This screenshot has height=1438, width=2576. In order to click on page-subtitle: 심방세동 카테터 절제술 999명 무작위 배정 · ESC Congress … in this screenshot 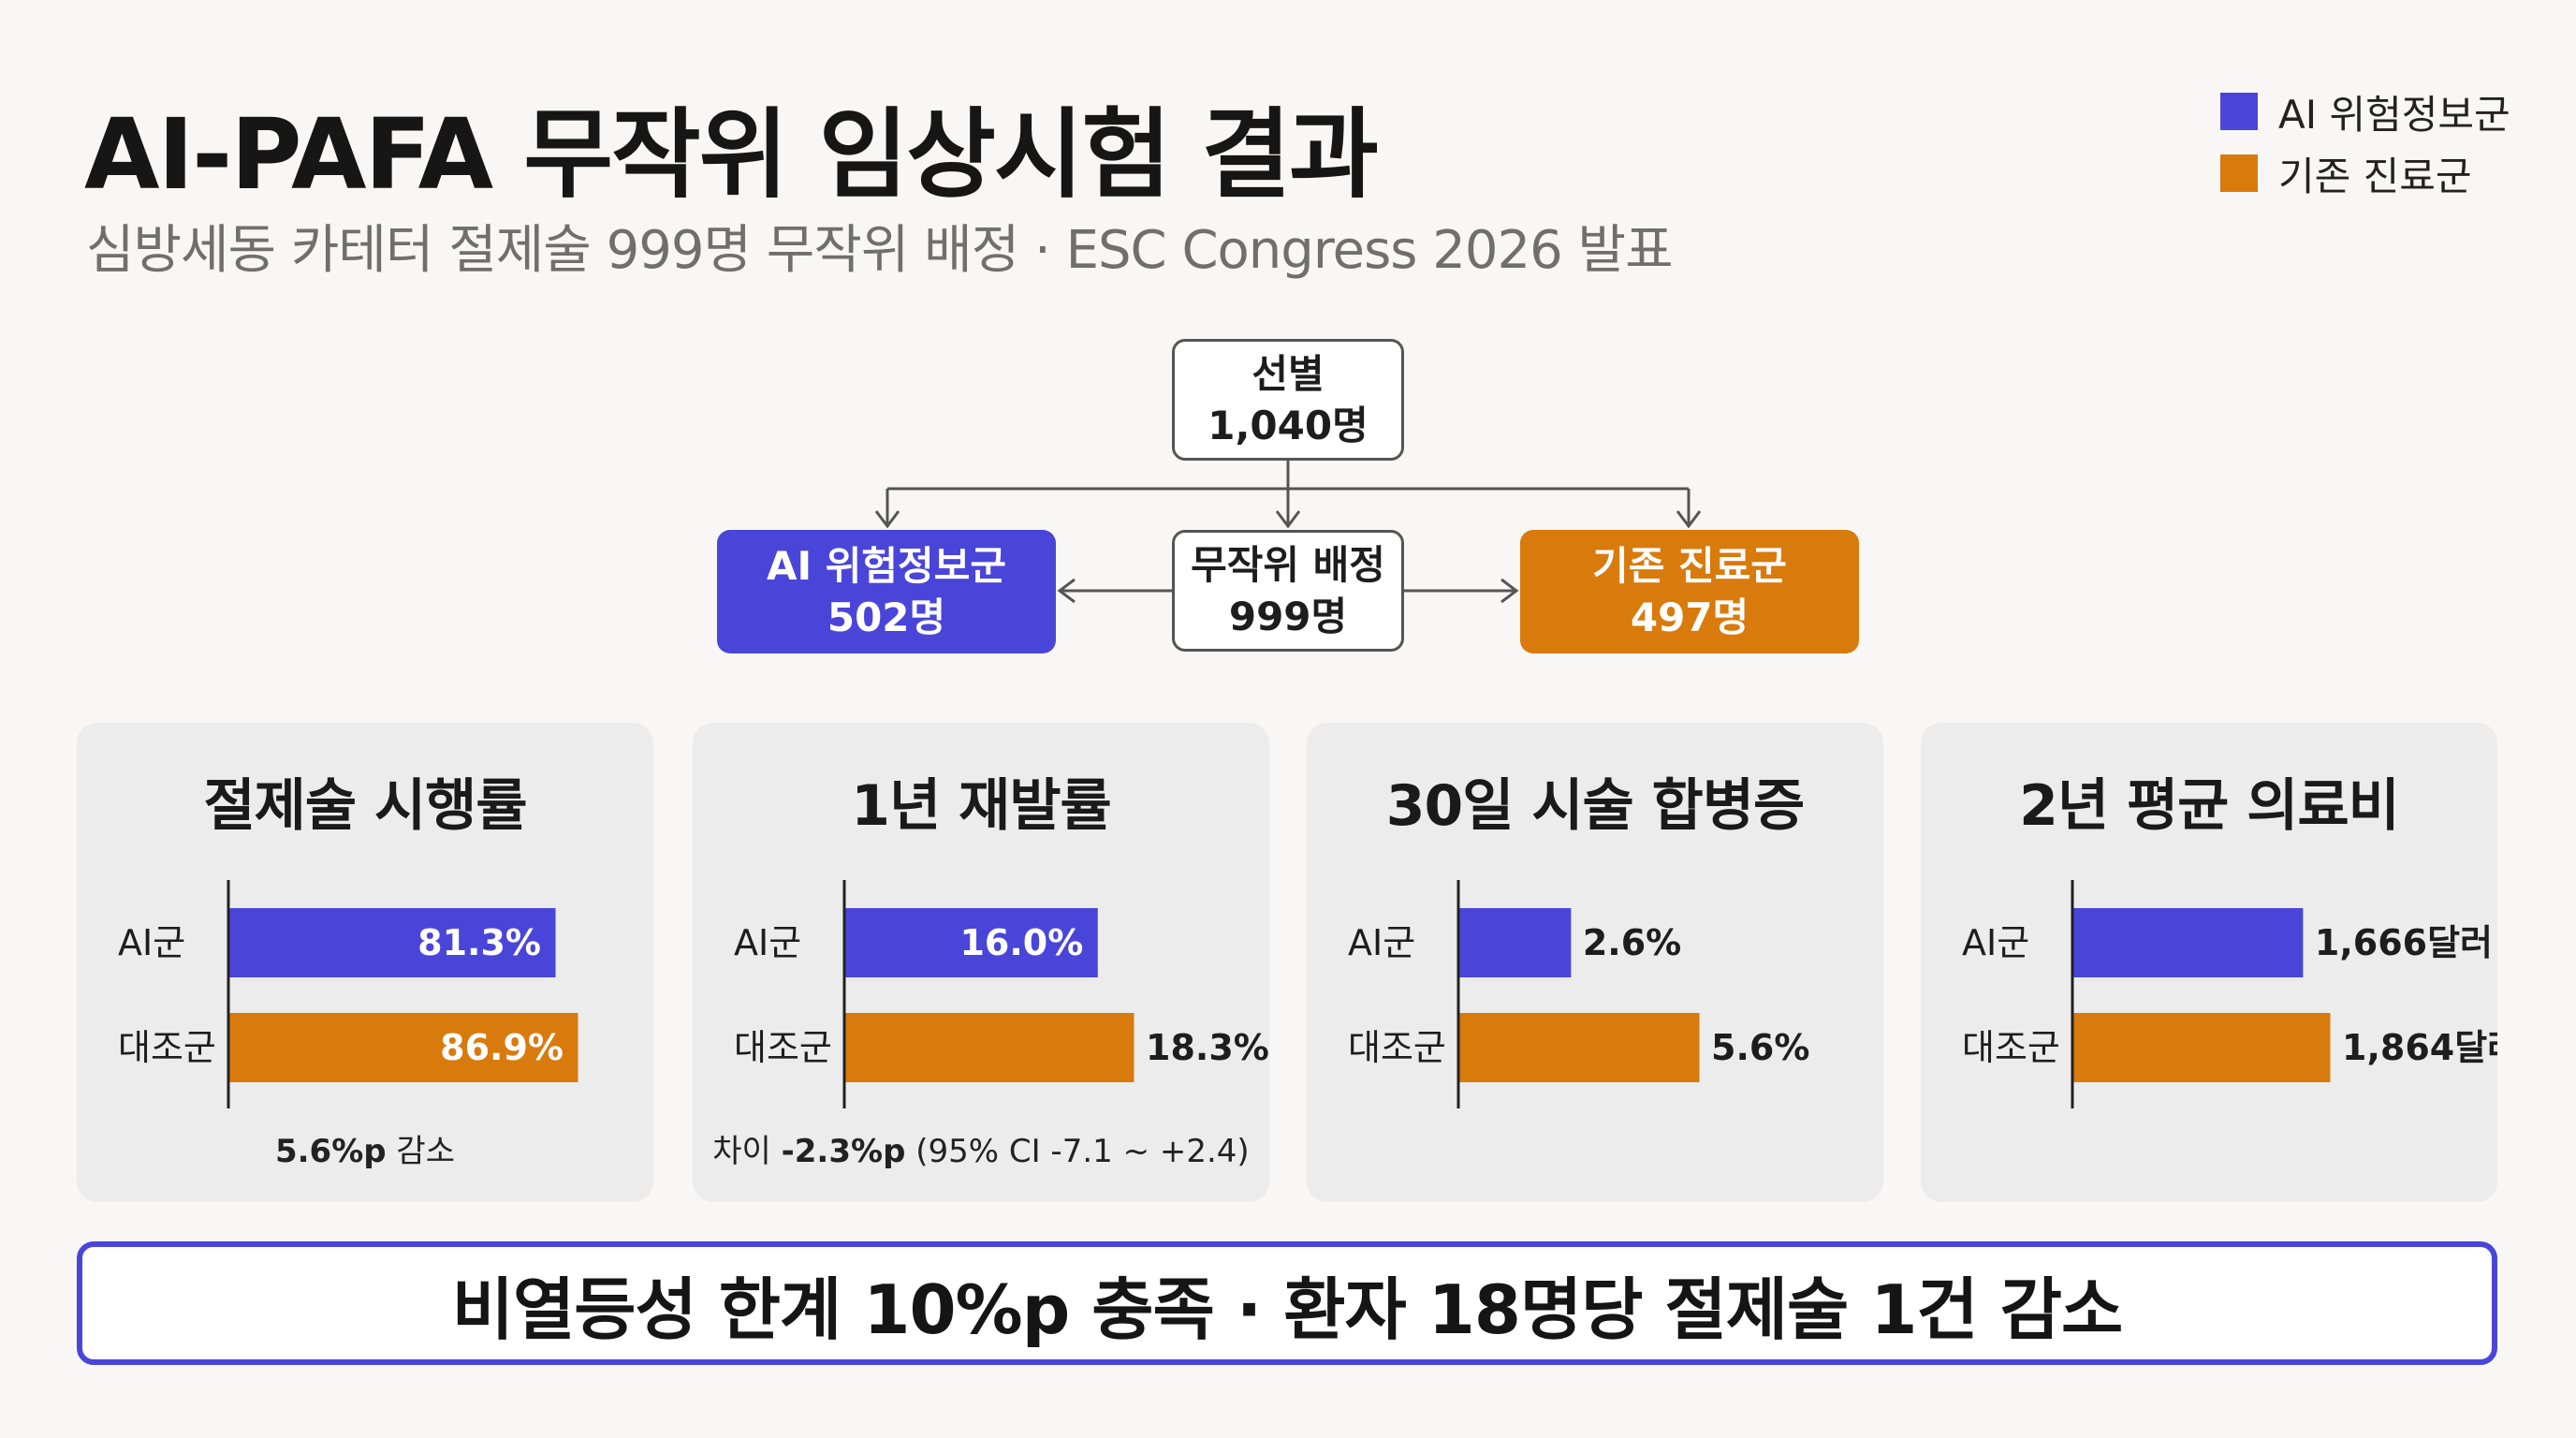, I will do `click(880, 250)`.